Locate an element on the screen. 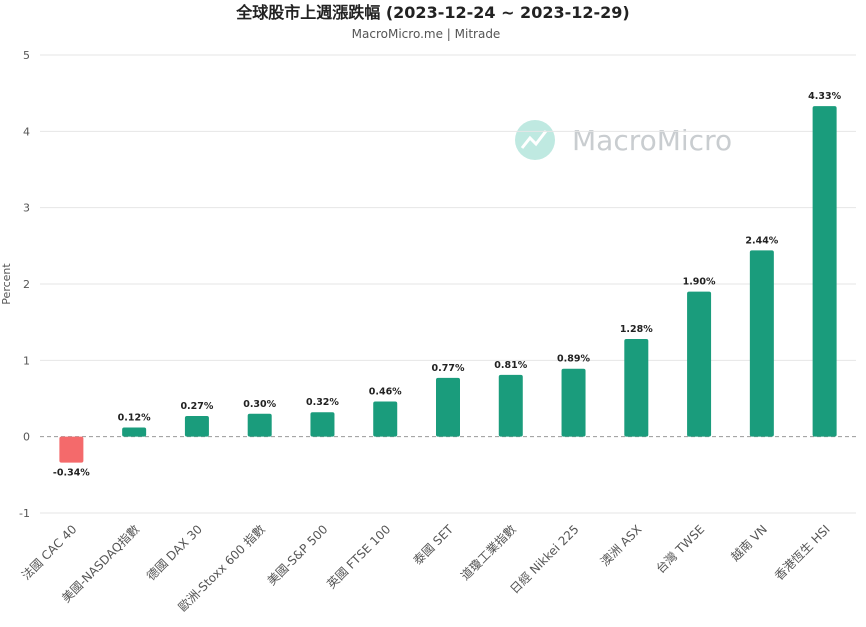  y-axis: -1 0 1 2 3 4 5 is located at coordinates (24, 284).